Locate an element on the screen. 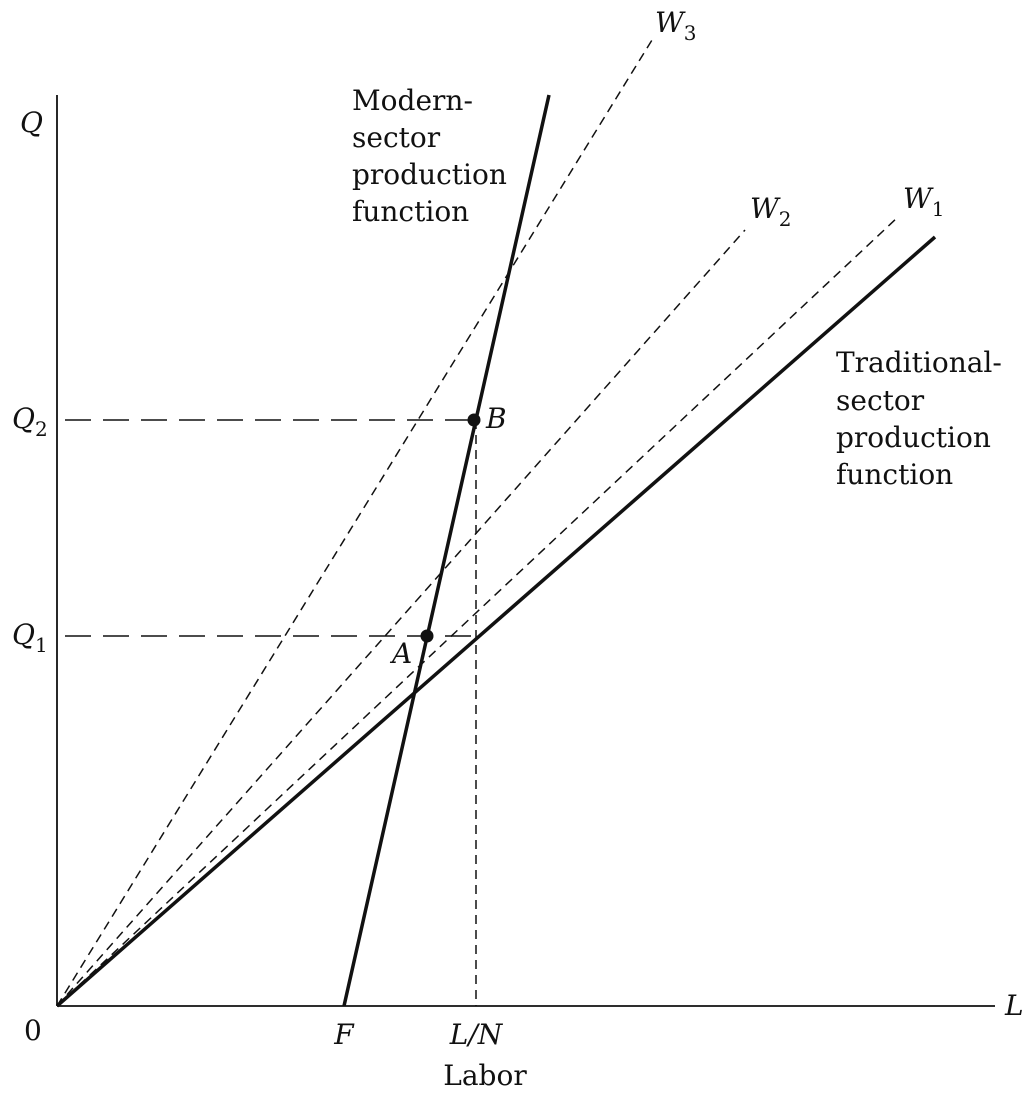  x-axis-title: Labor is located at coordinates (485, 1075).